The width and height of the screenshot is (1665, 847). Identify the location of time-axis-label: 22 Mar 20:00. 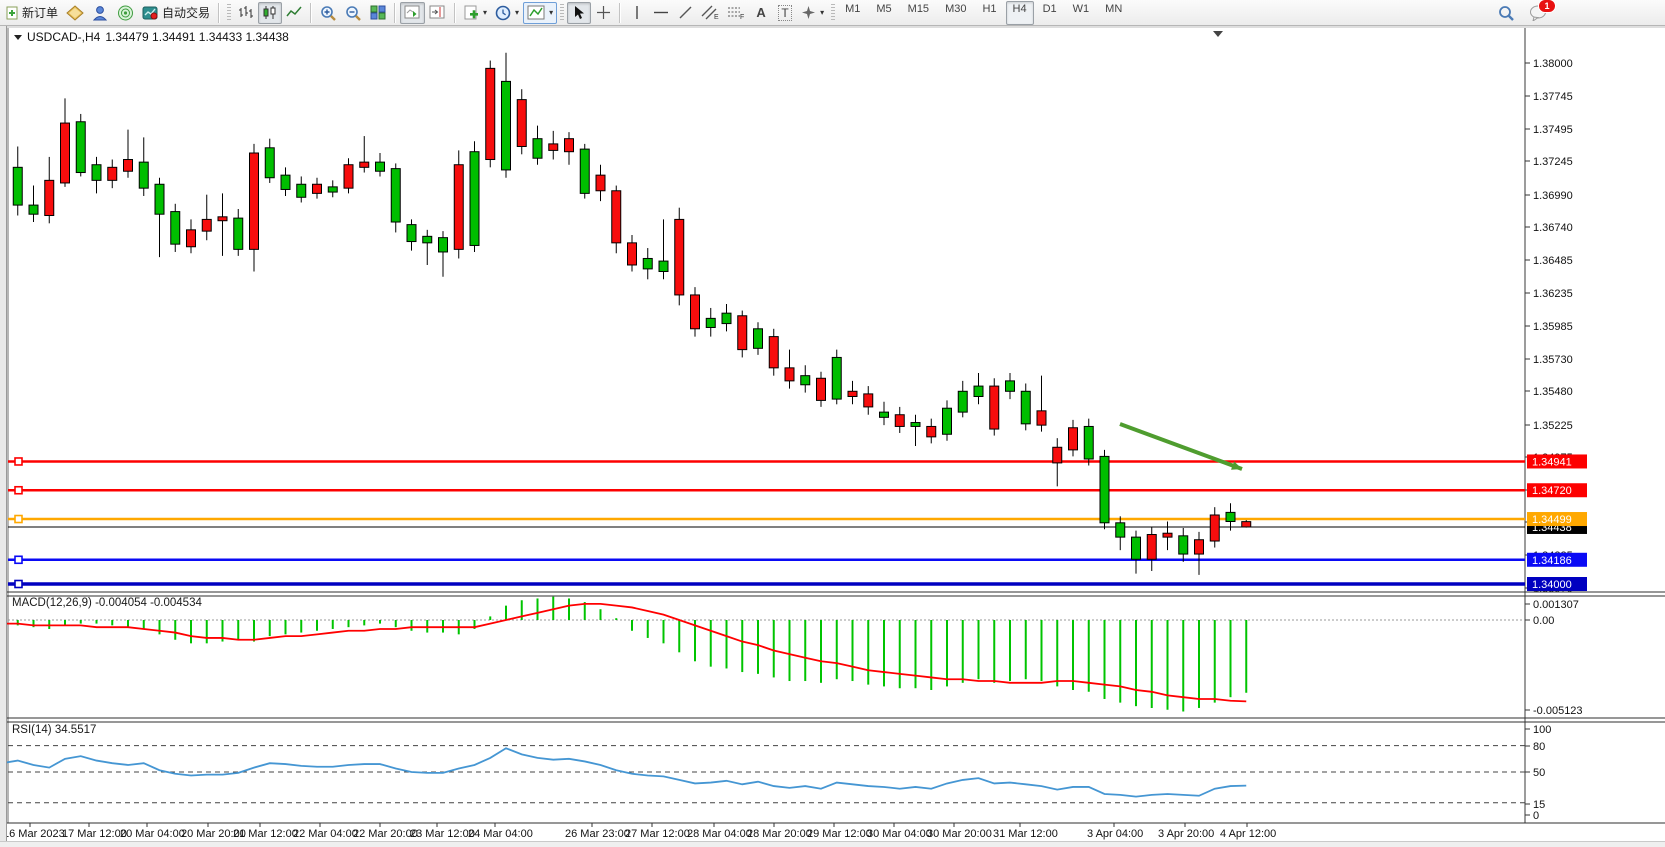
(385, 834).